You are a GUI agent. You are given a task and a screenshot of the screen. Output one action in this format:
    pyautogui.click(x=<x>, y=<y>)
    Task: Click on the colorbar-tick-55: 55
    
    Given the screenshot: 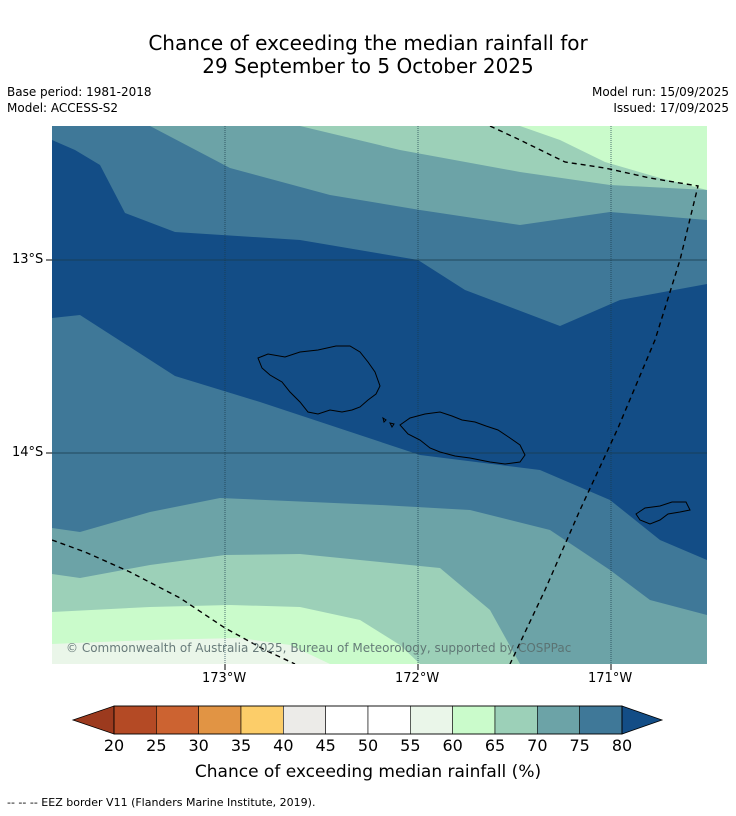 What is the action you would take?
    pyautogui.click(x=410, y=745)
    